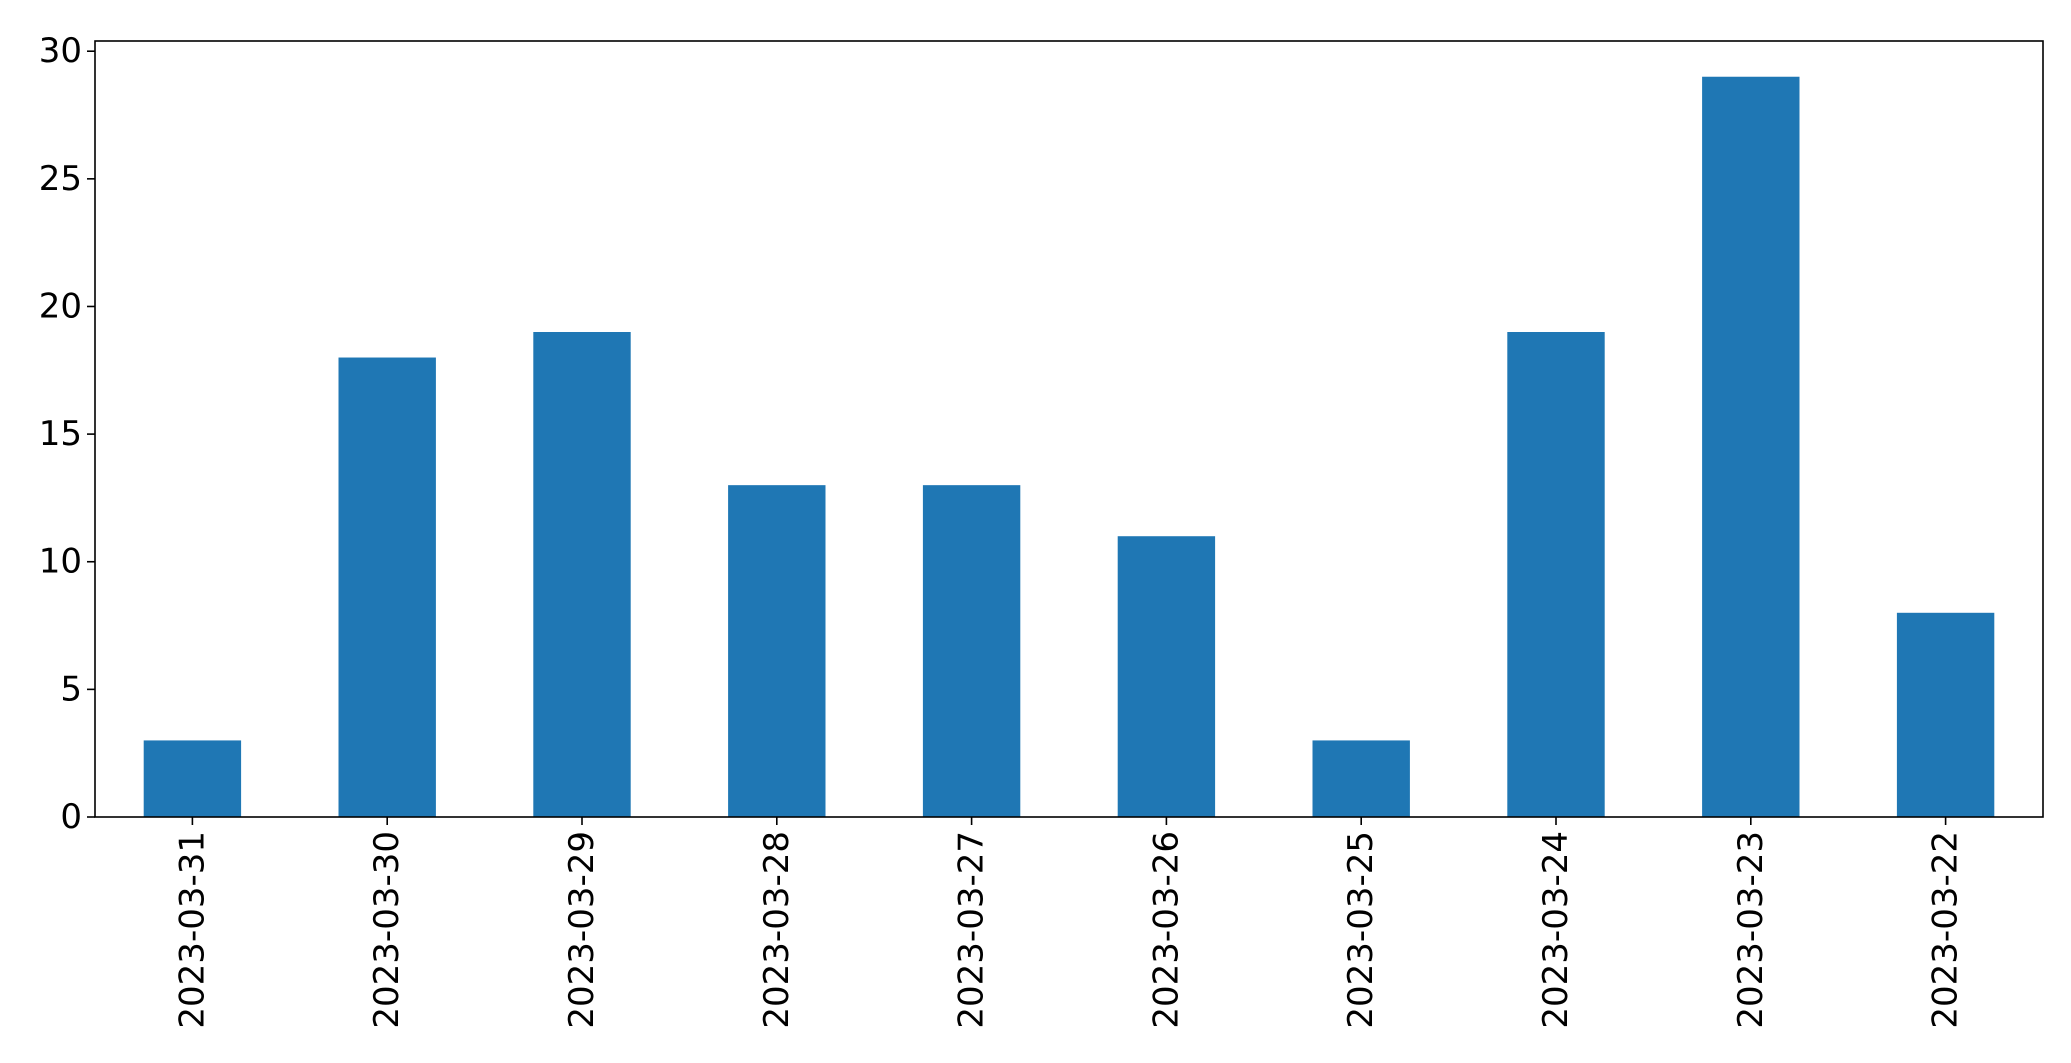 This screenshot has height=1063, width=2071. I want to click on x-tick-label: 2023-03-30, so click(387, 930).